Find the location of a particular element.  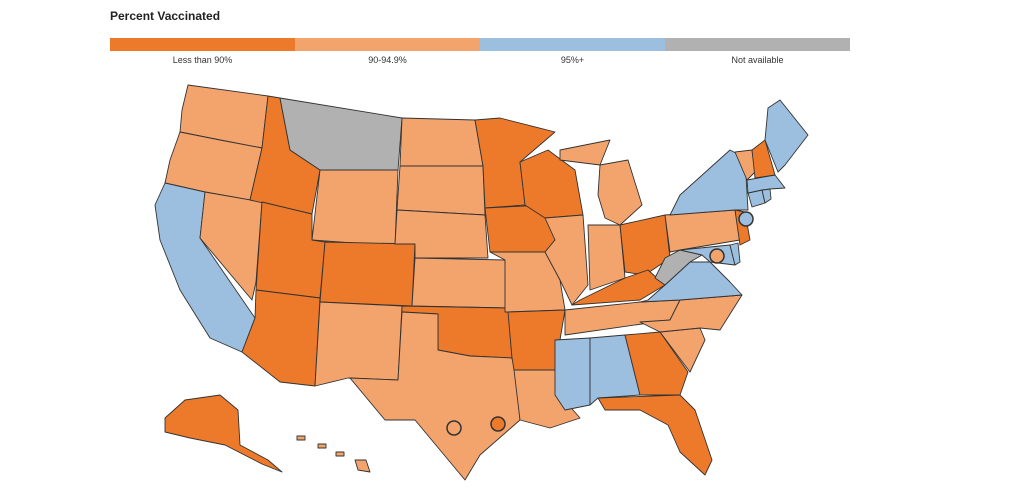

state-ms is located at coordinates (572, 374).